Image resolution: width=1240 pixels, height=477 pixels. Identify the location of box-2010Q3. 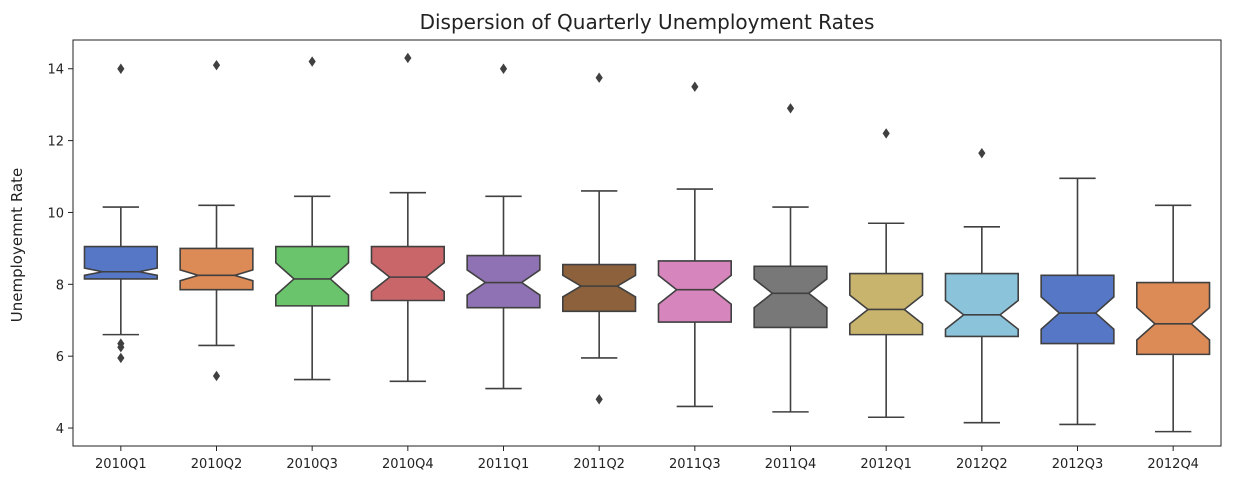
(312, 276).